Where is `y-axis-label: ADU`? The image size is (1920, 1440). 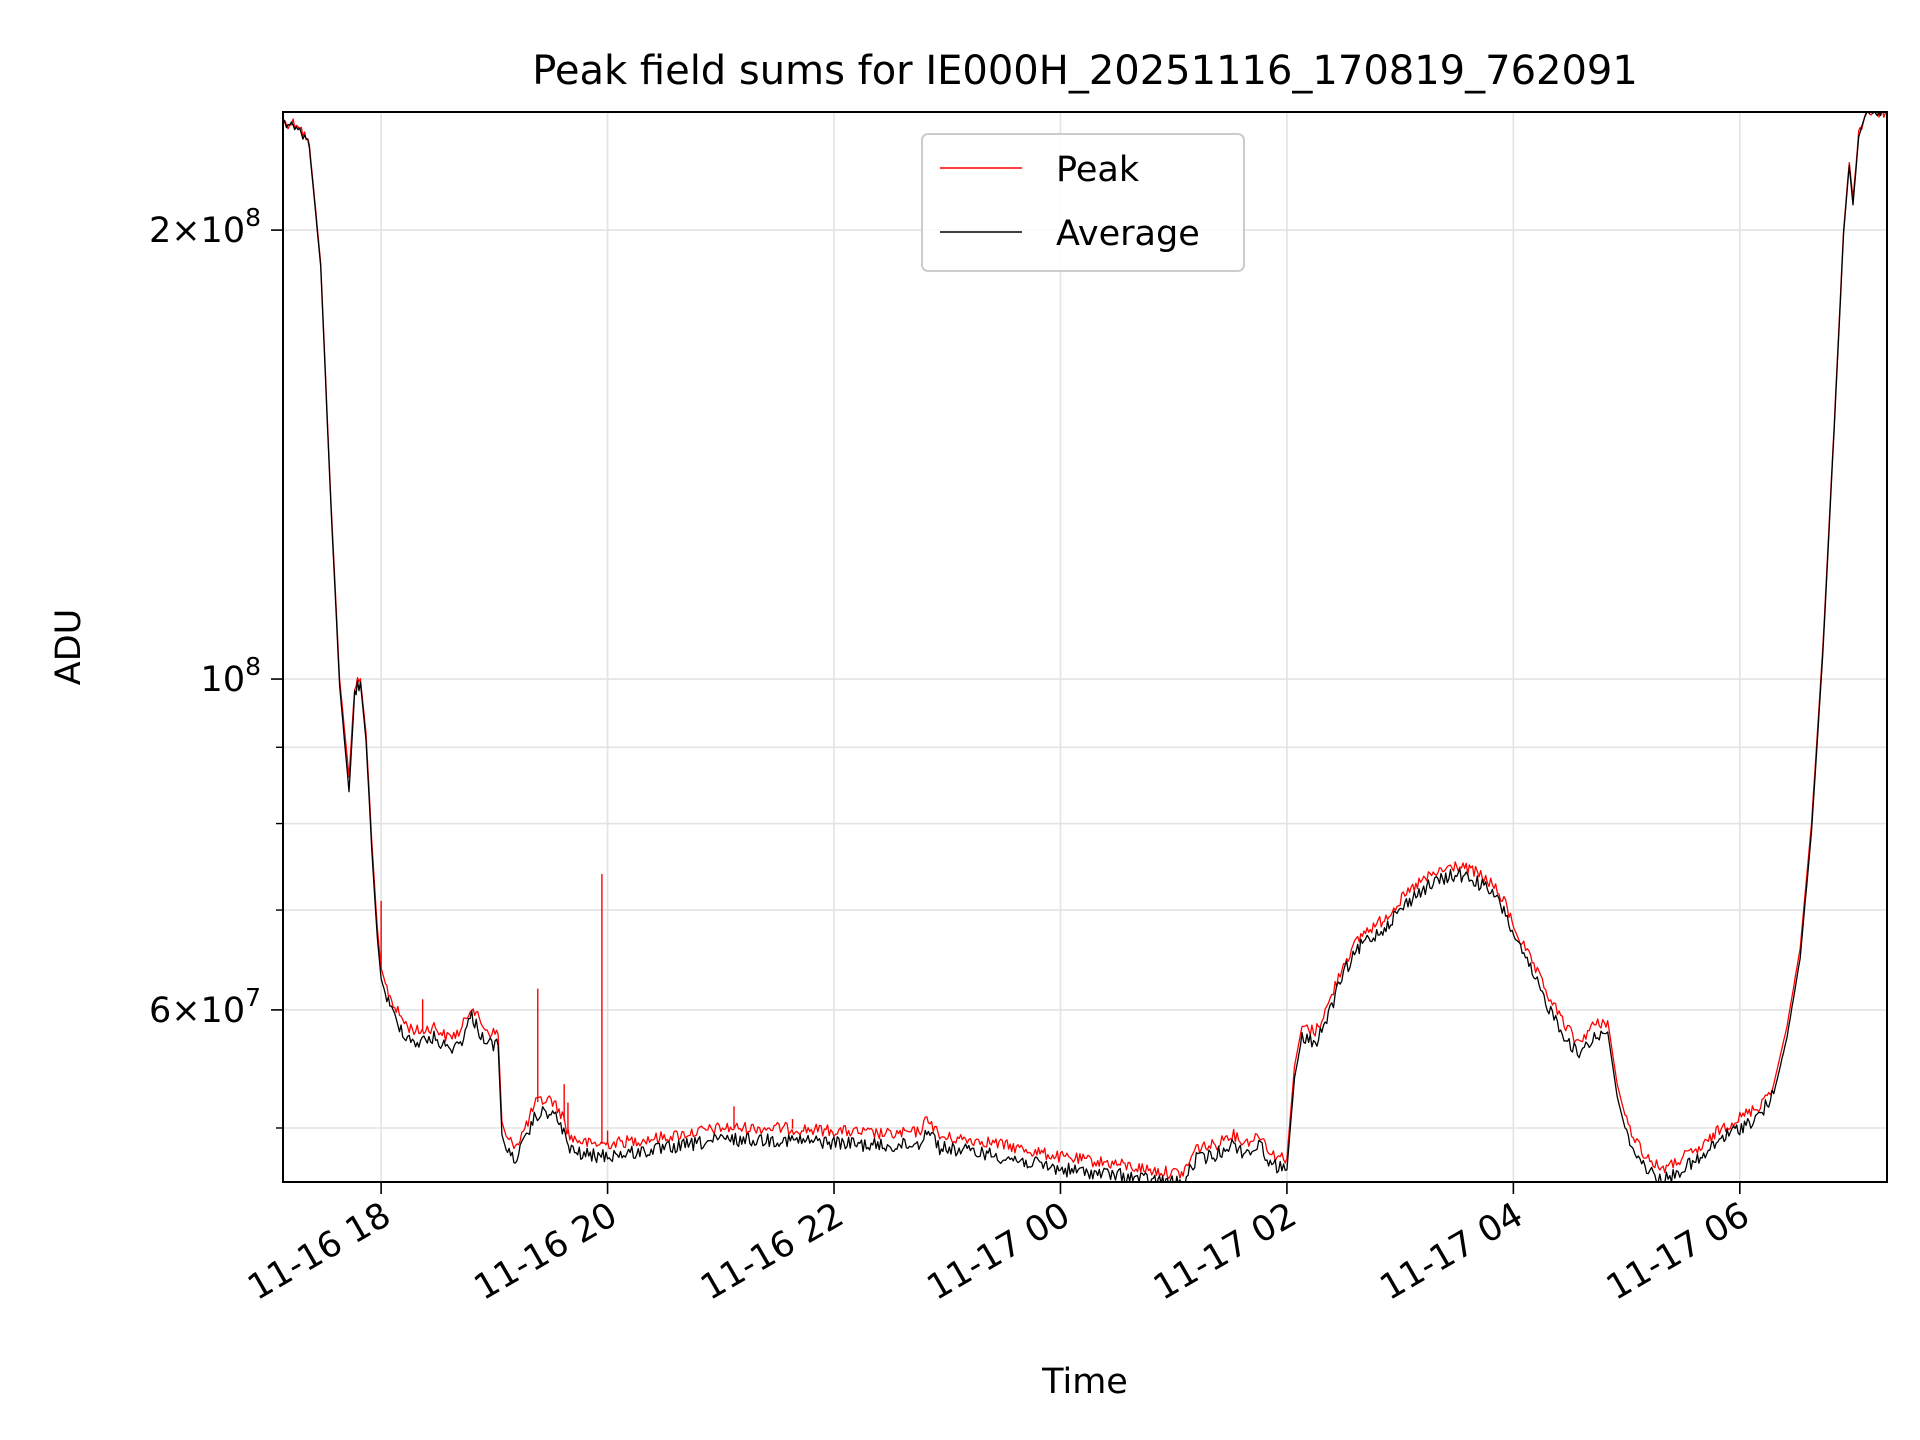 y-axis-label: ADU is located at coordinates (69, 647).